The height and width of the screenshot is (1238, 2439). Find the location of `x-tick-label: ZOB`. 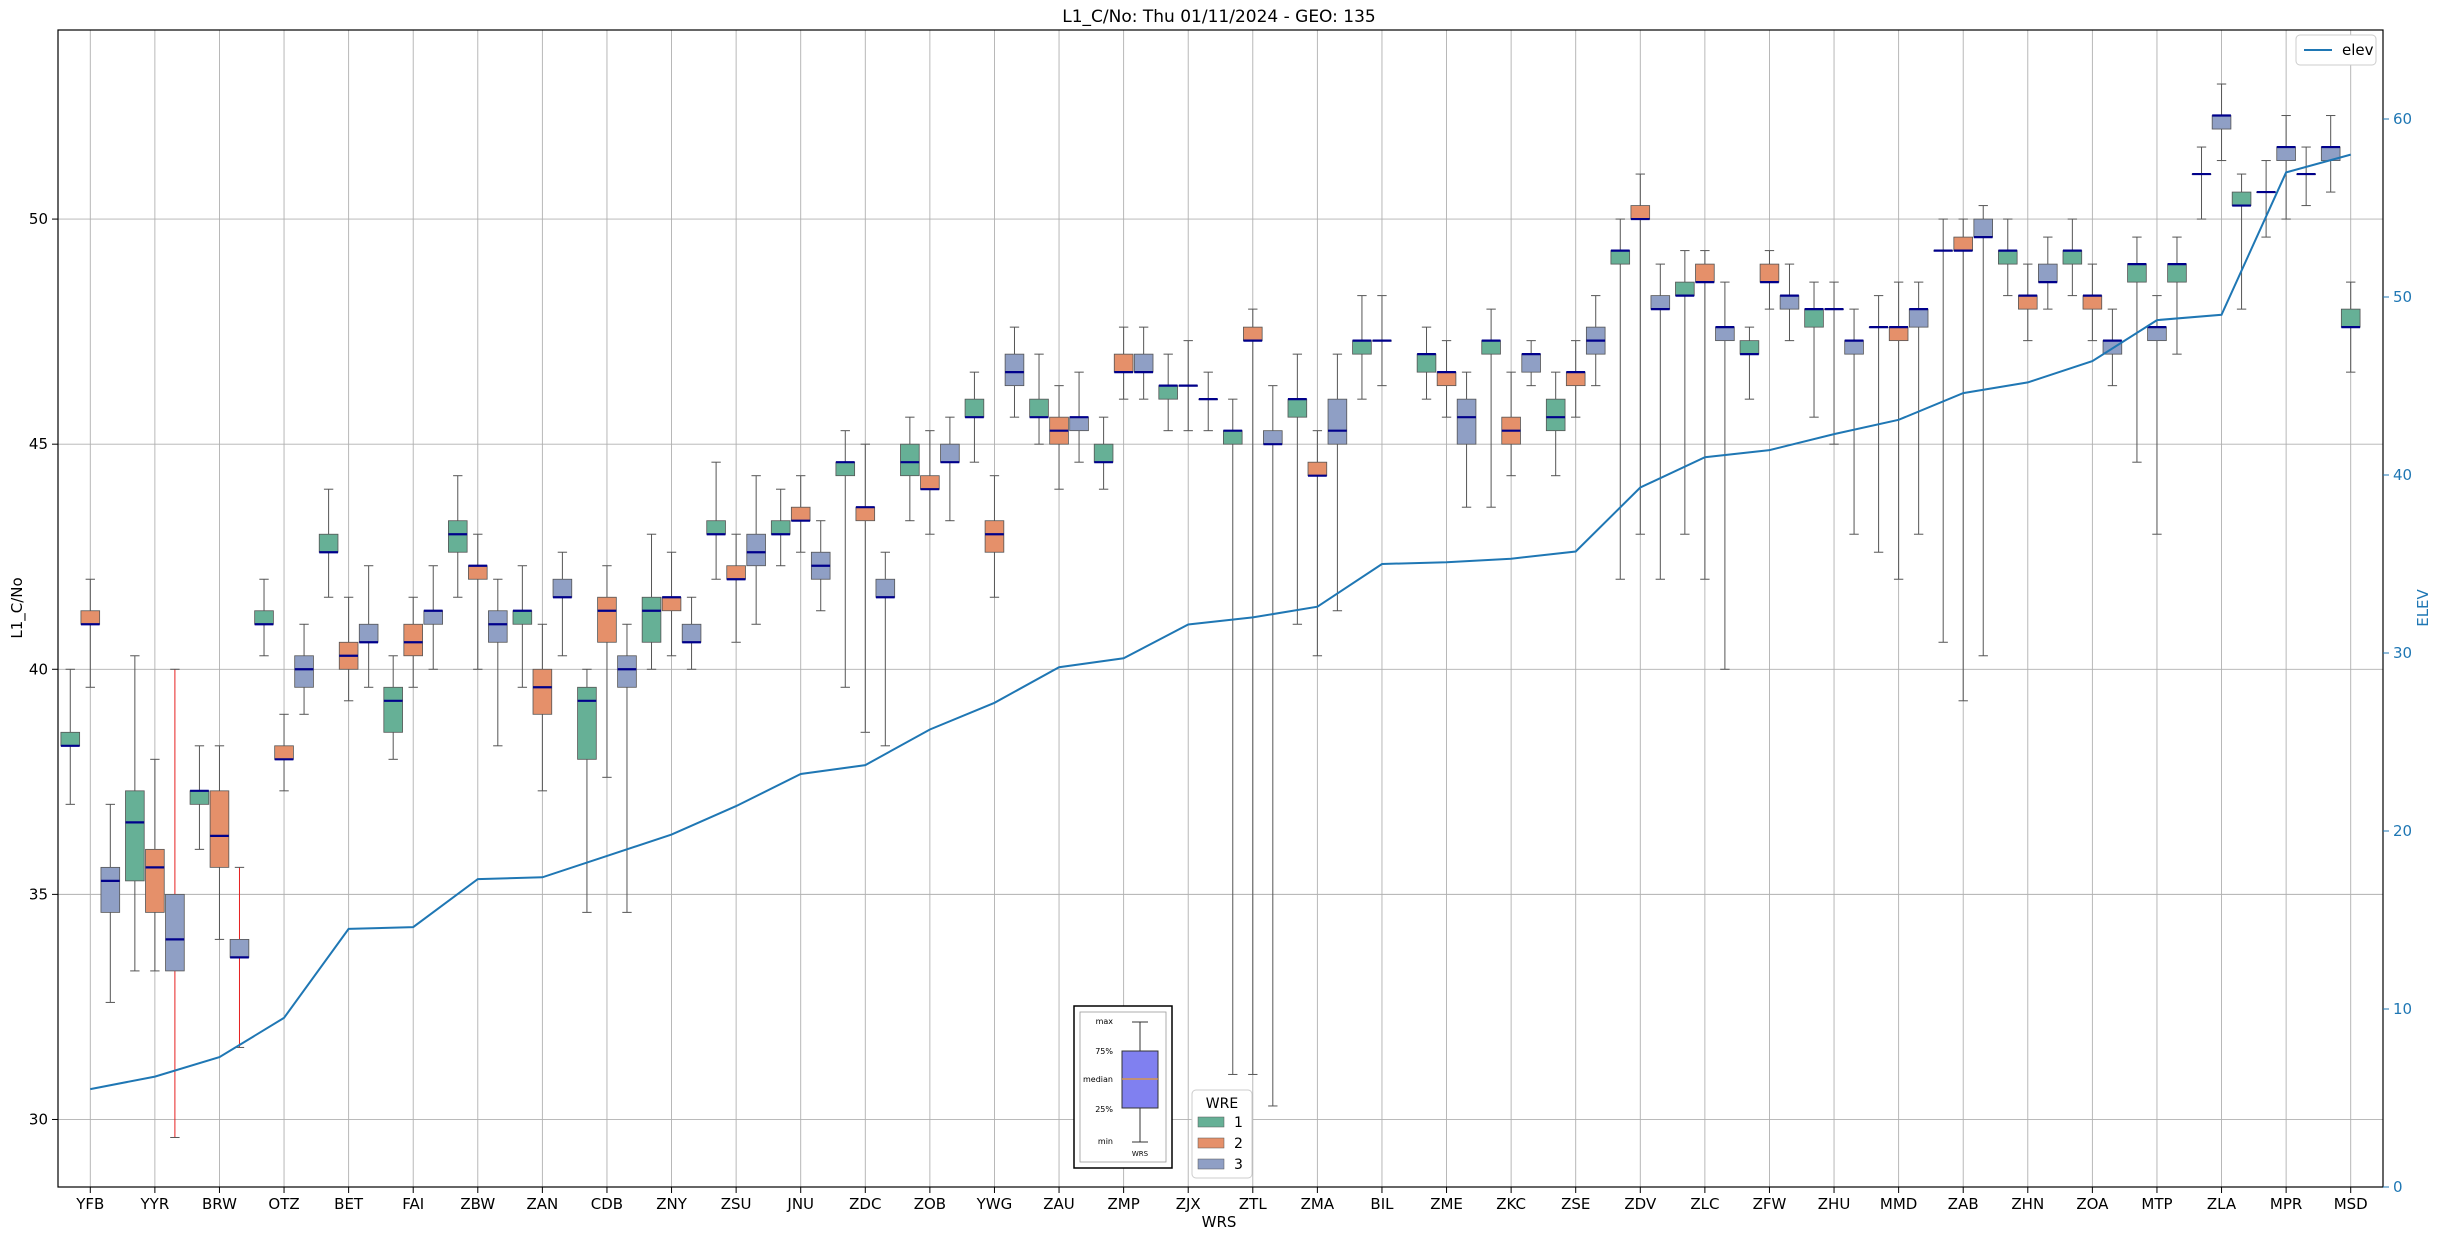

x-tick-label: ZOB is located at coordinates (930, 1204).